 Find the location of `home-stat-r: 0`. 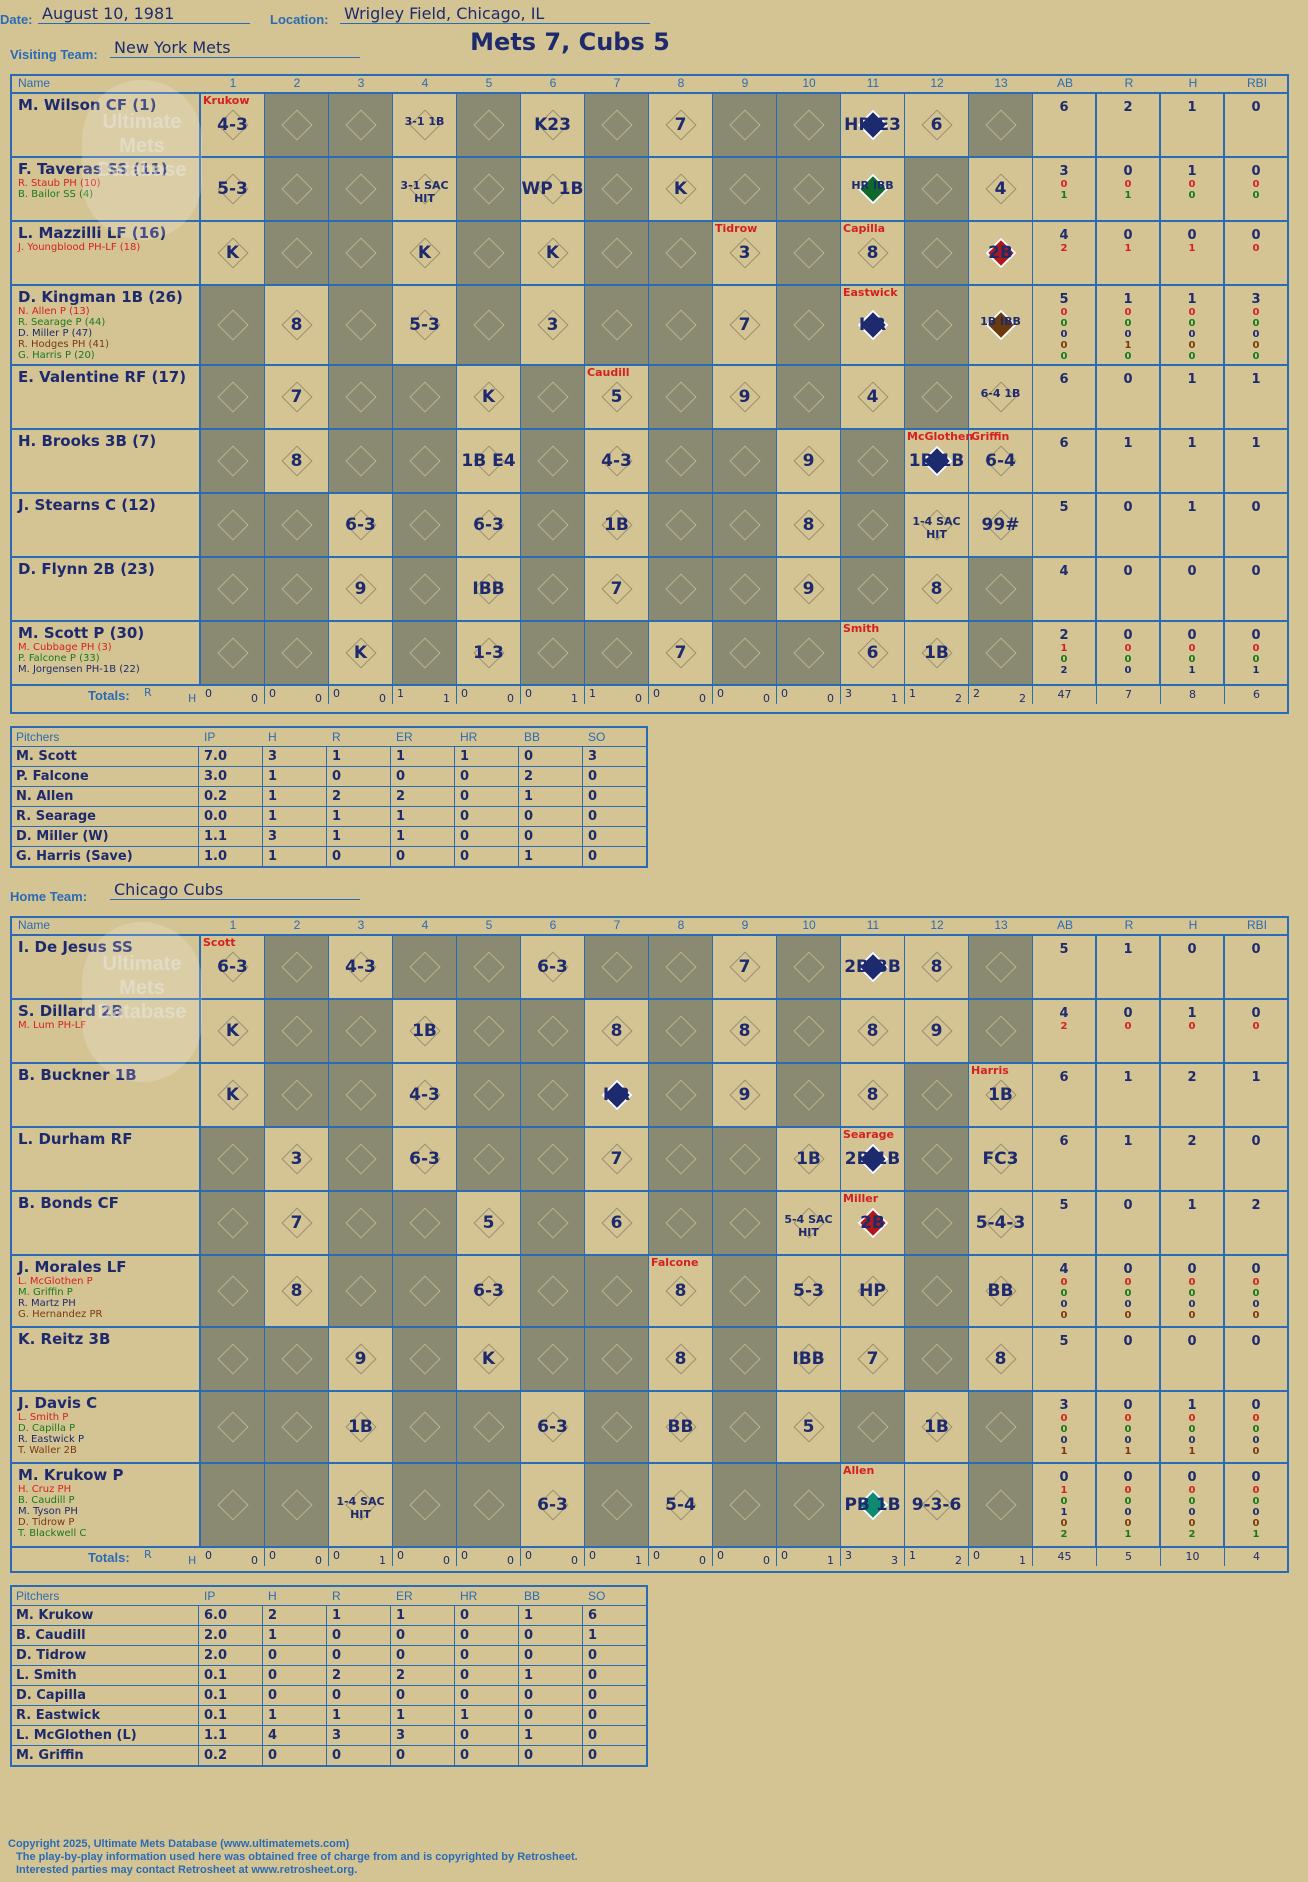

home-stat-r: 0 is located at coordinates (1129, 1359).